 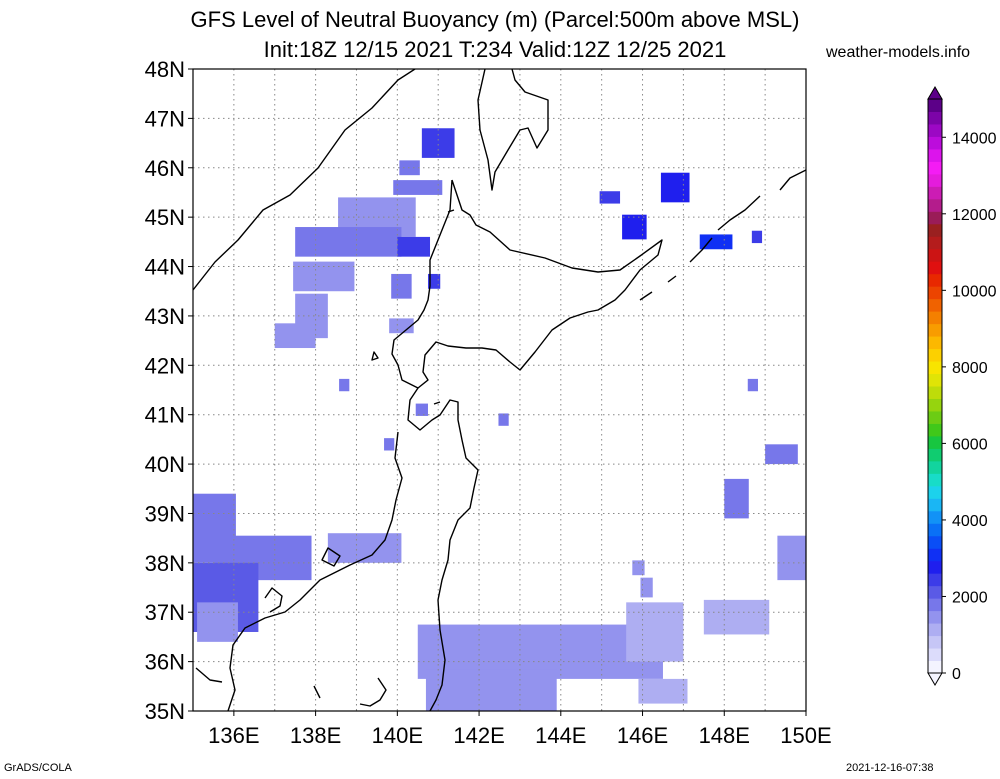 What do you see at coordinates (165, 662) in the screenshot?
I see `lat-label: 36N` at bounding box center [165, 662].